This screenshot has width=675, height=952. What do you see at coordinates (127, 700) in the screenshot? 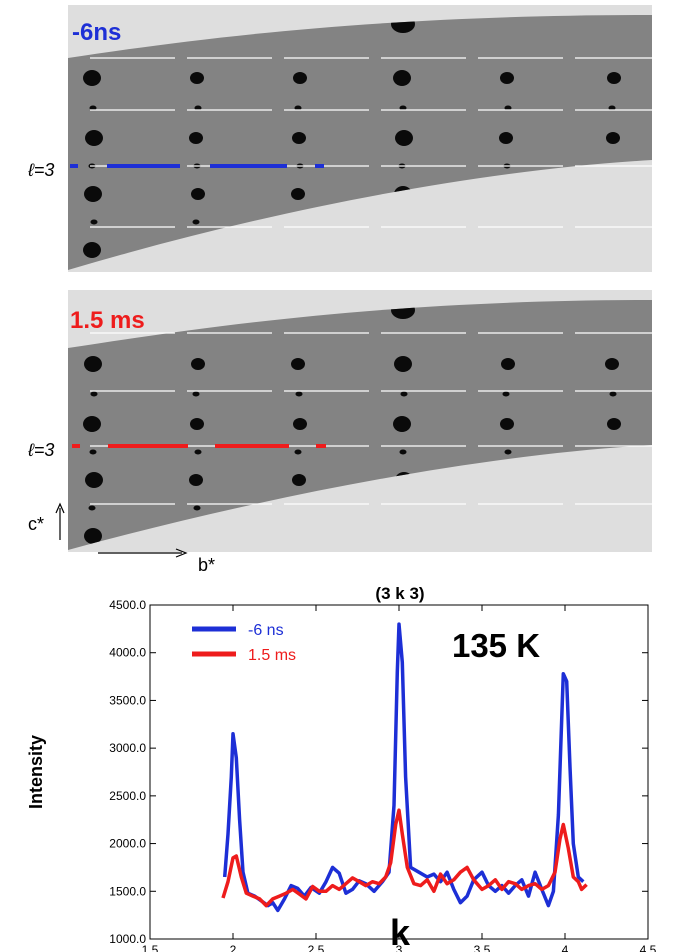
I see `y-tick-label: 3500.0` at bounding box center [127, 700].